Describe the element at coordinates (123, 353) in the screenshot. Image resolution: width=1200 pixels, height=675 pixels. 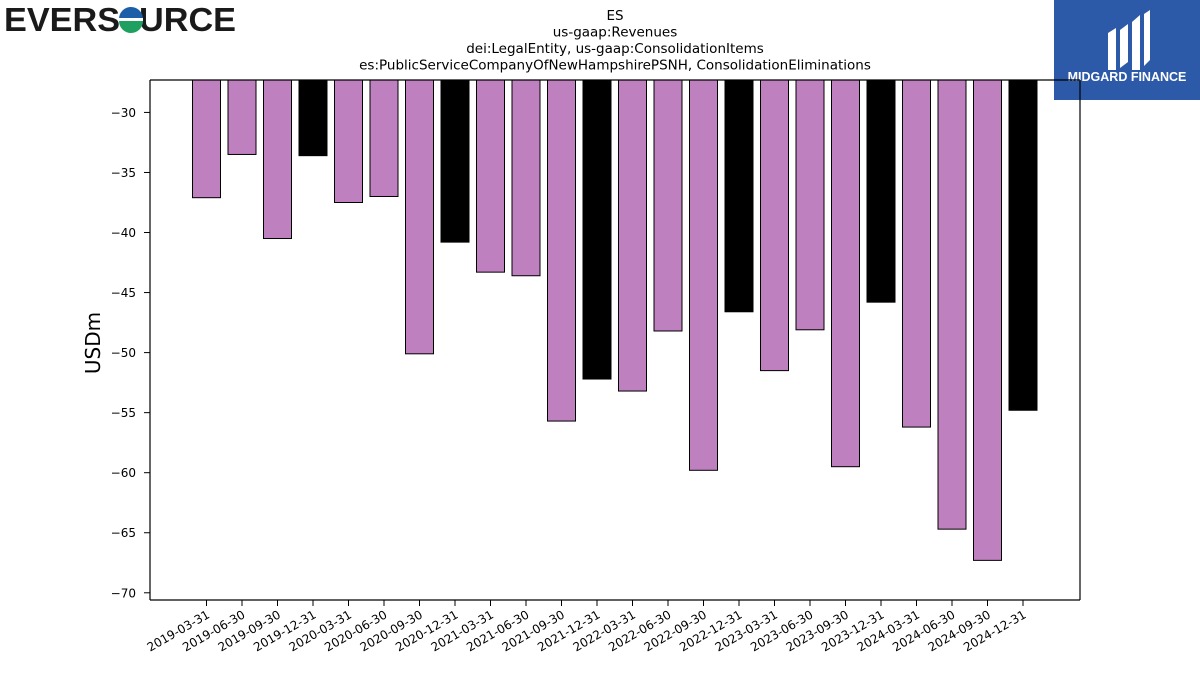
I see `y-tick-label: −50` at that location.